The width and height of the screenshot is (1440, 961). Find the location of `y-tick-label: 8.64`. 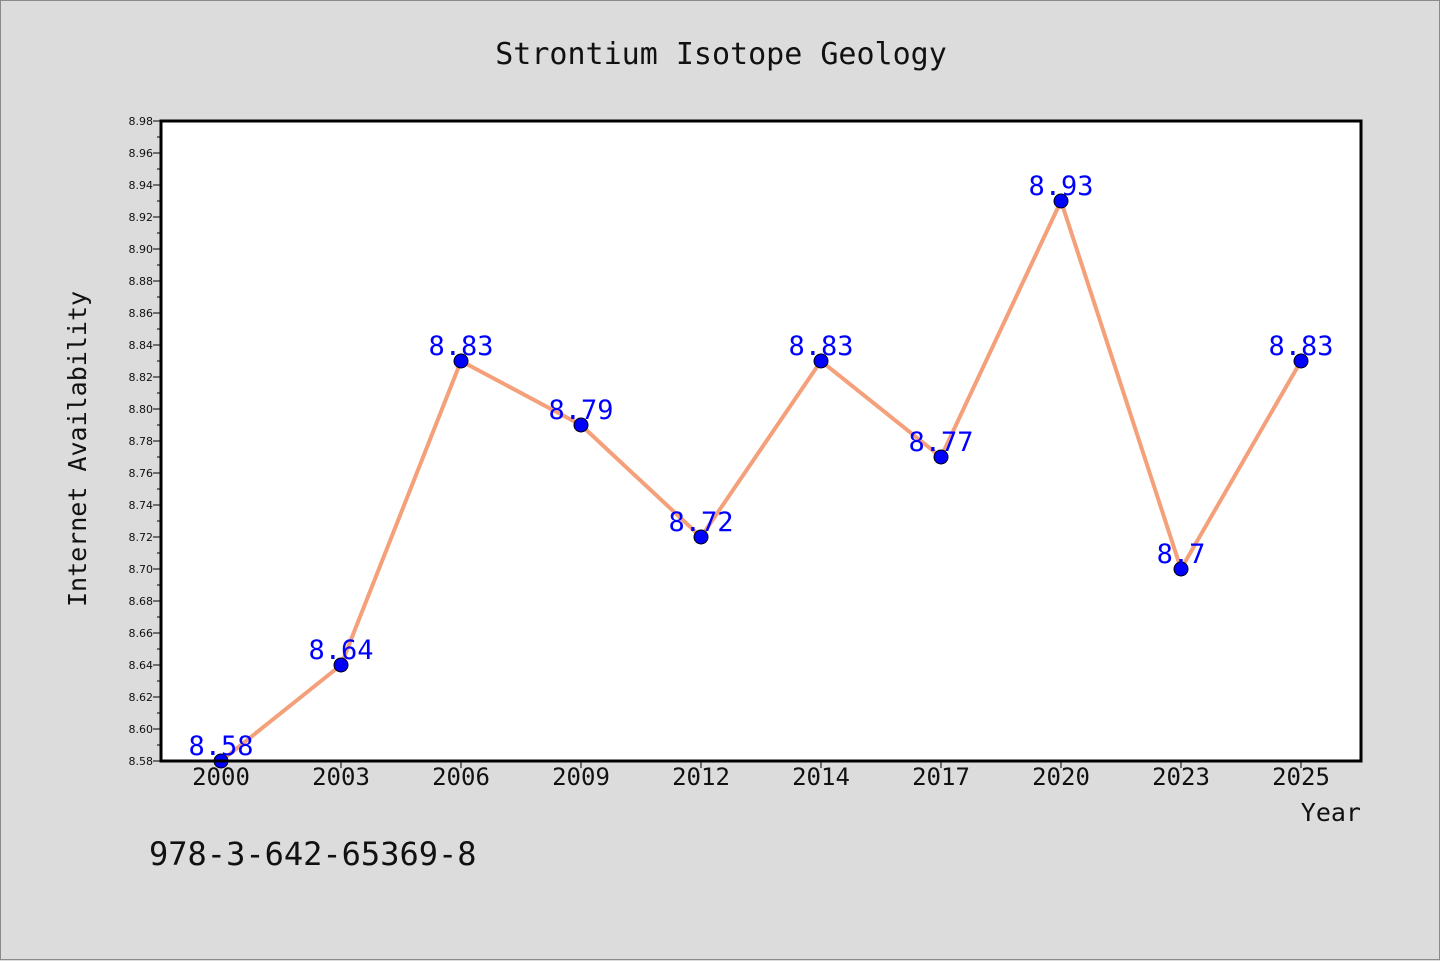

y-tick-label: 8.64 is located at coordinates (141, 665).